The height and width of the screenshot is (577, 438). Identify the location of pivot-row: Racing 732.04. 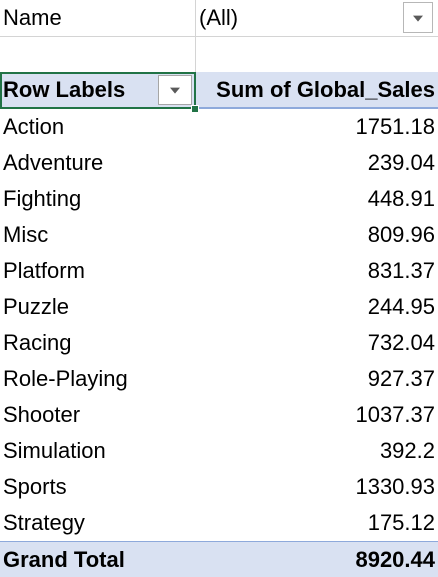
(219, 343).